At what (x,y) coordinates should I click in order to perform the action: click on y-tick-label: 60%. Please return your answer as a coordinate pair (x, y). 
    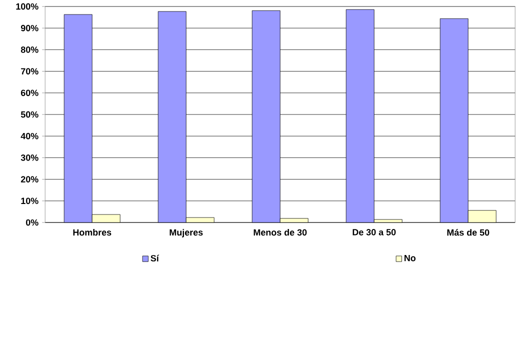
    Looking at the image, I should click on (29, 92).